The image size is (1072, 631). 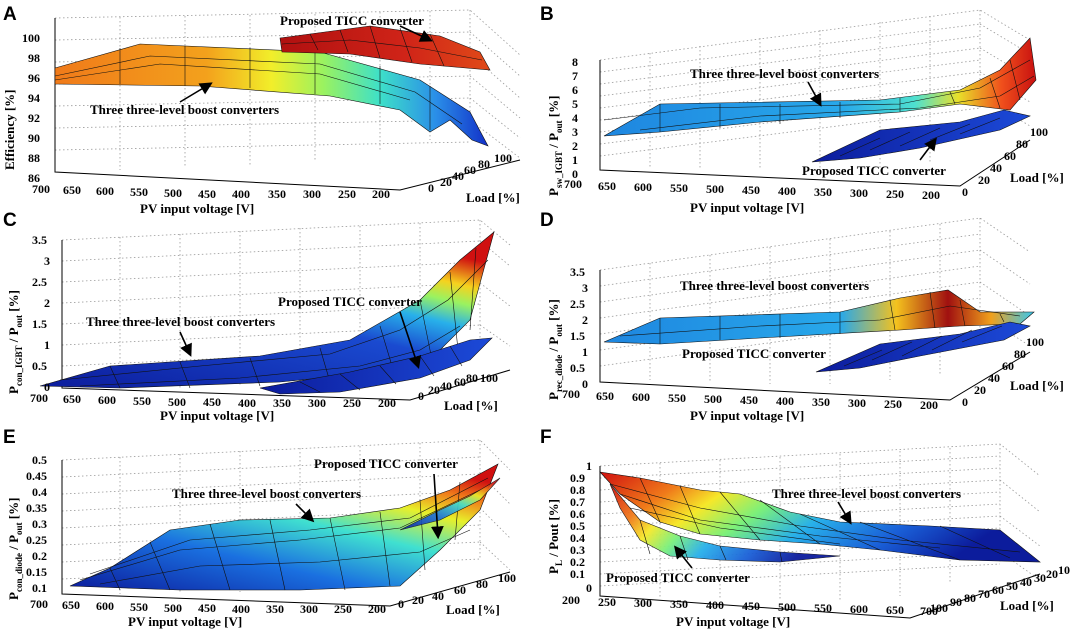 I want to click on z-label-mid: / P, so click(x=553, y=346).